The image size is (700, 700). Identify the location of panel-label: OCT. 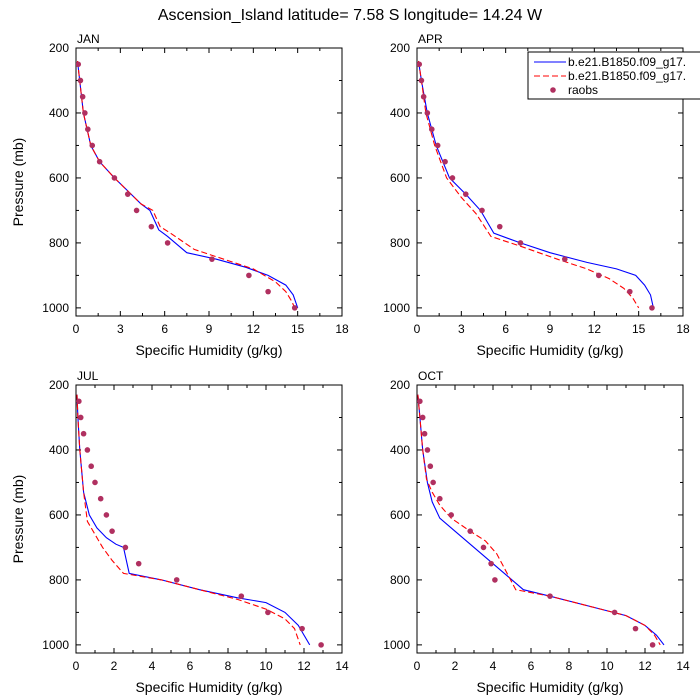
(431, 376).